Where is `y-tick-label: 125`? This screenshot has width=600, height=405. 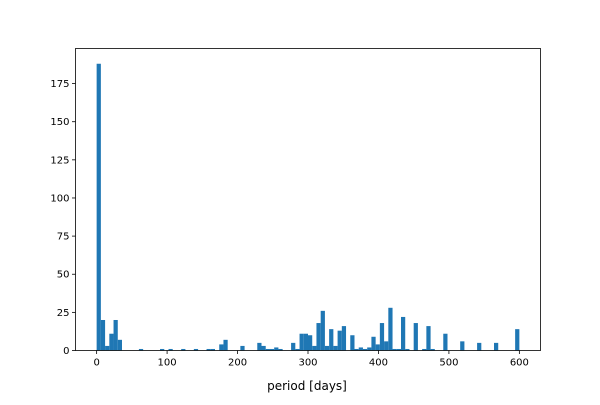
y-tick-label: 125 is located at coordinates (59, 160).